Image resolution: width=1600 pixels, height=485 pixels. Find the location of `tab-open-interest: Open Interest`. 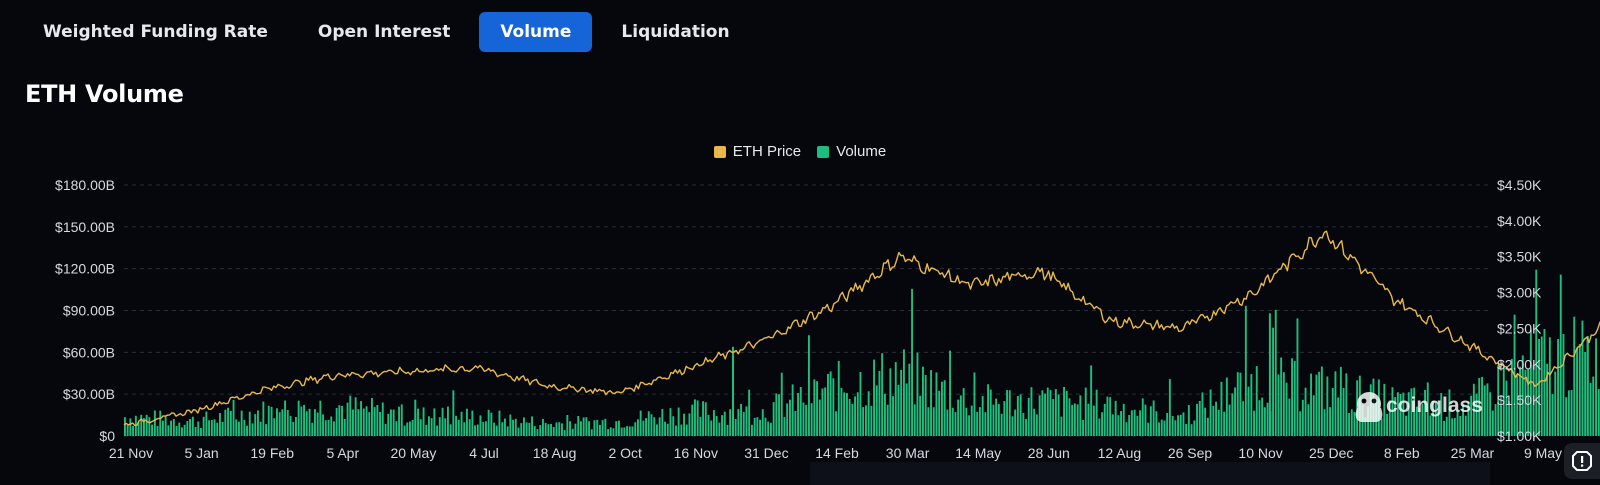

tab-open-interest: Open Interest is located at coordinates (384, 32).